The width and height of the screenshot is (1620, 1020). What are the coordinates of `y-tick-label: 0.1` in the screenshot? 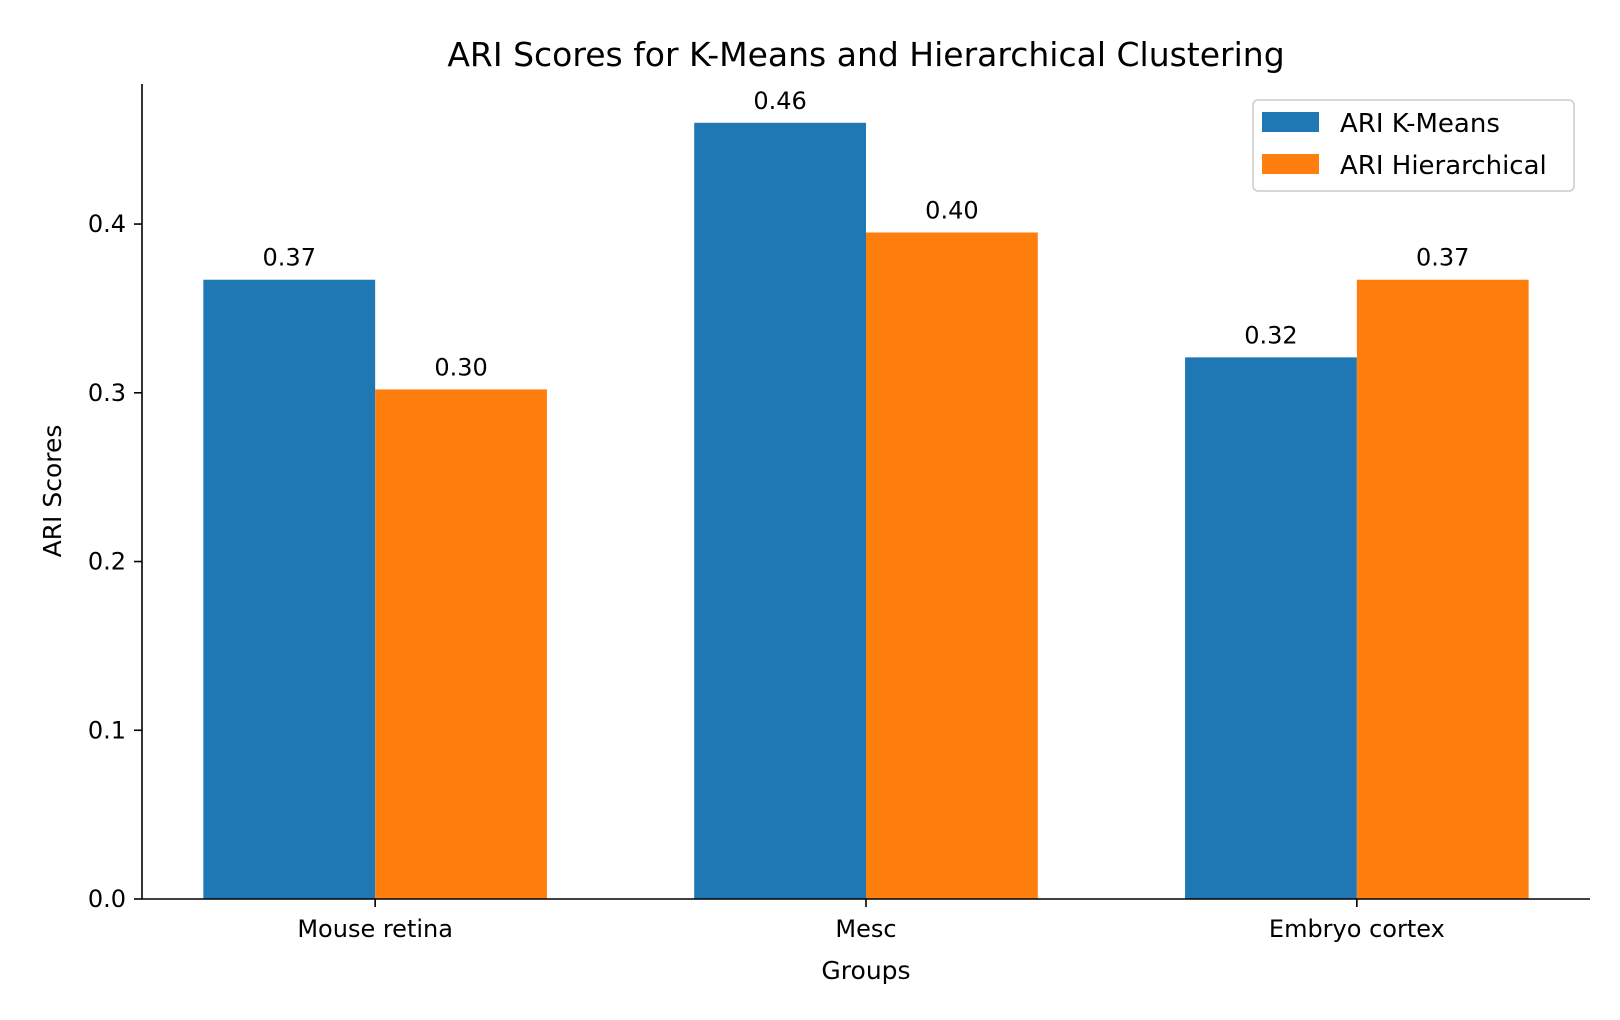 It's located at (107, 730).